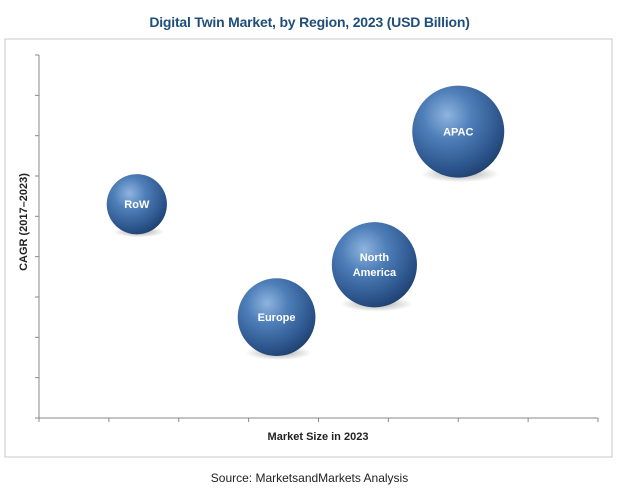 Image resolution: width=619 pixels, height=489 pixels. I want to click on x-axis-label: Market Size in 2023, so click(318, 437).